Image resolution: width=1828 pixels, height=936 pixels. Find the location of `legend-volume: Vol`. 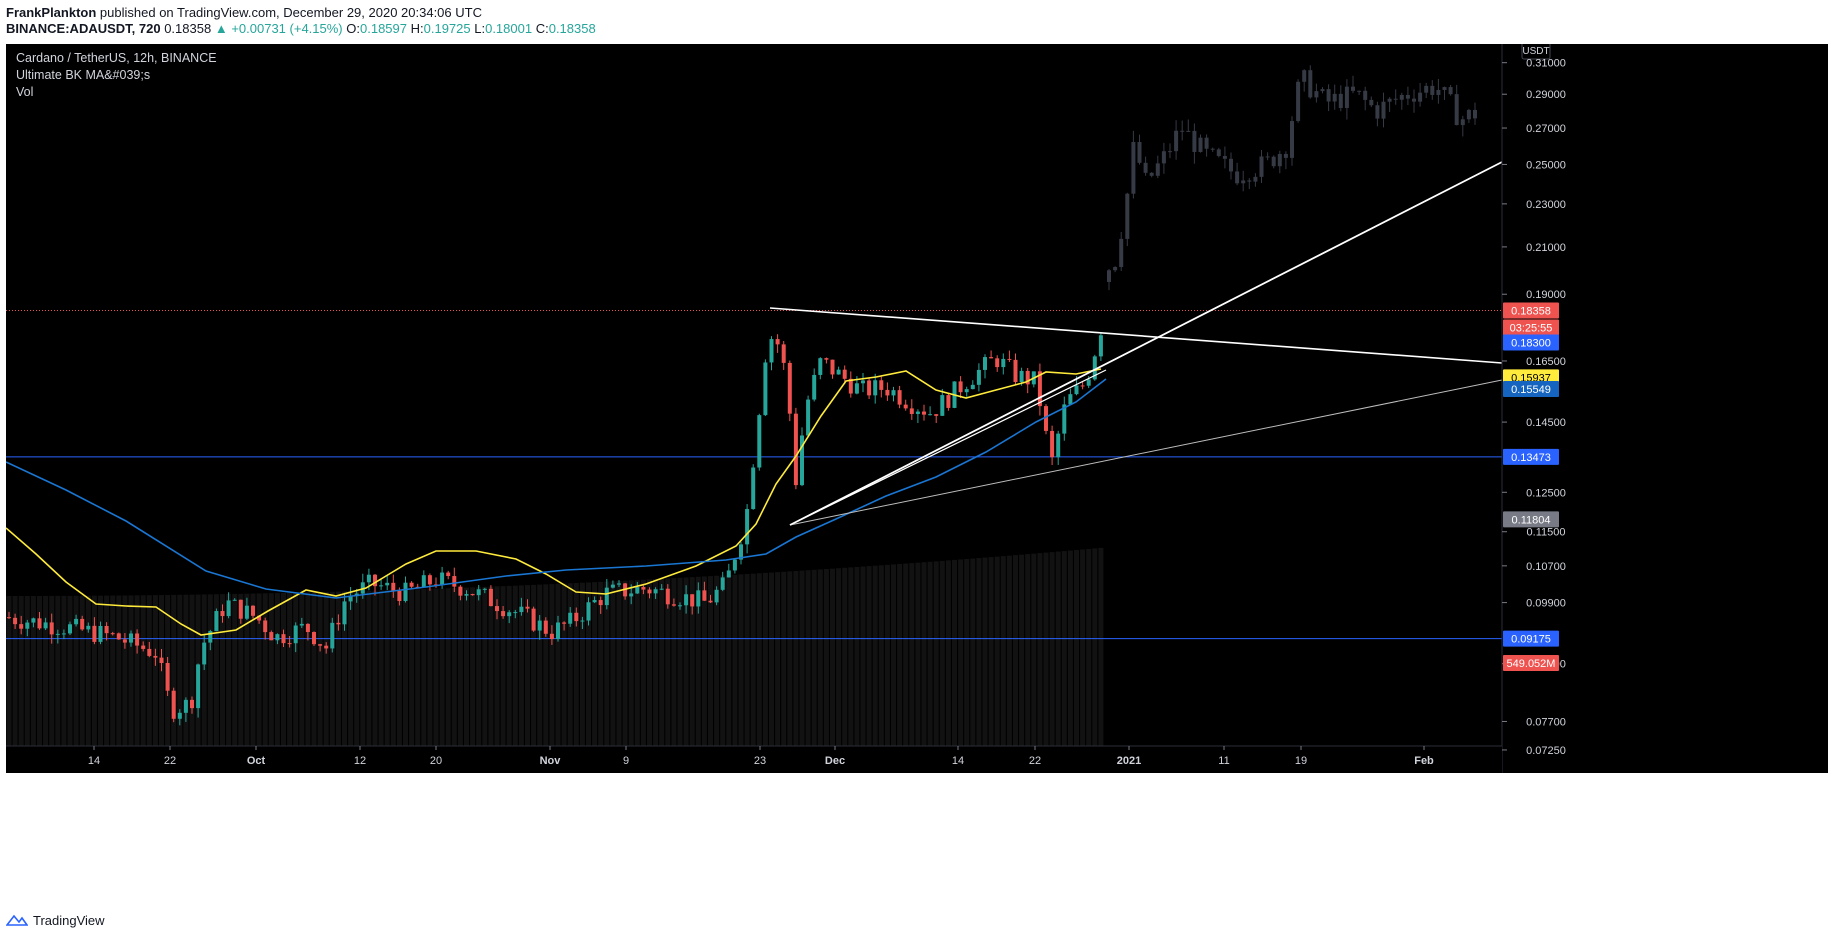

legend-volume: Vol is located at coordinates (25, 92).